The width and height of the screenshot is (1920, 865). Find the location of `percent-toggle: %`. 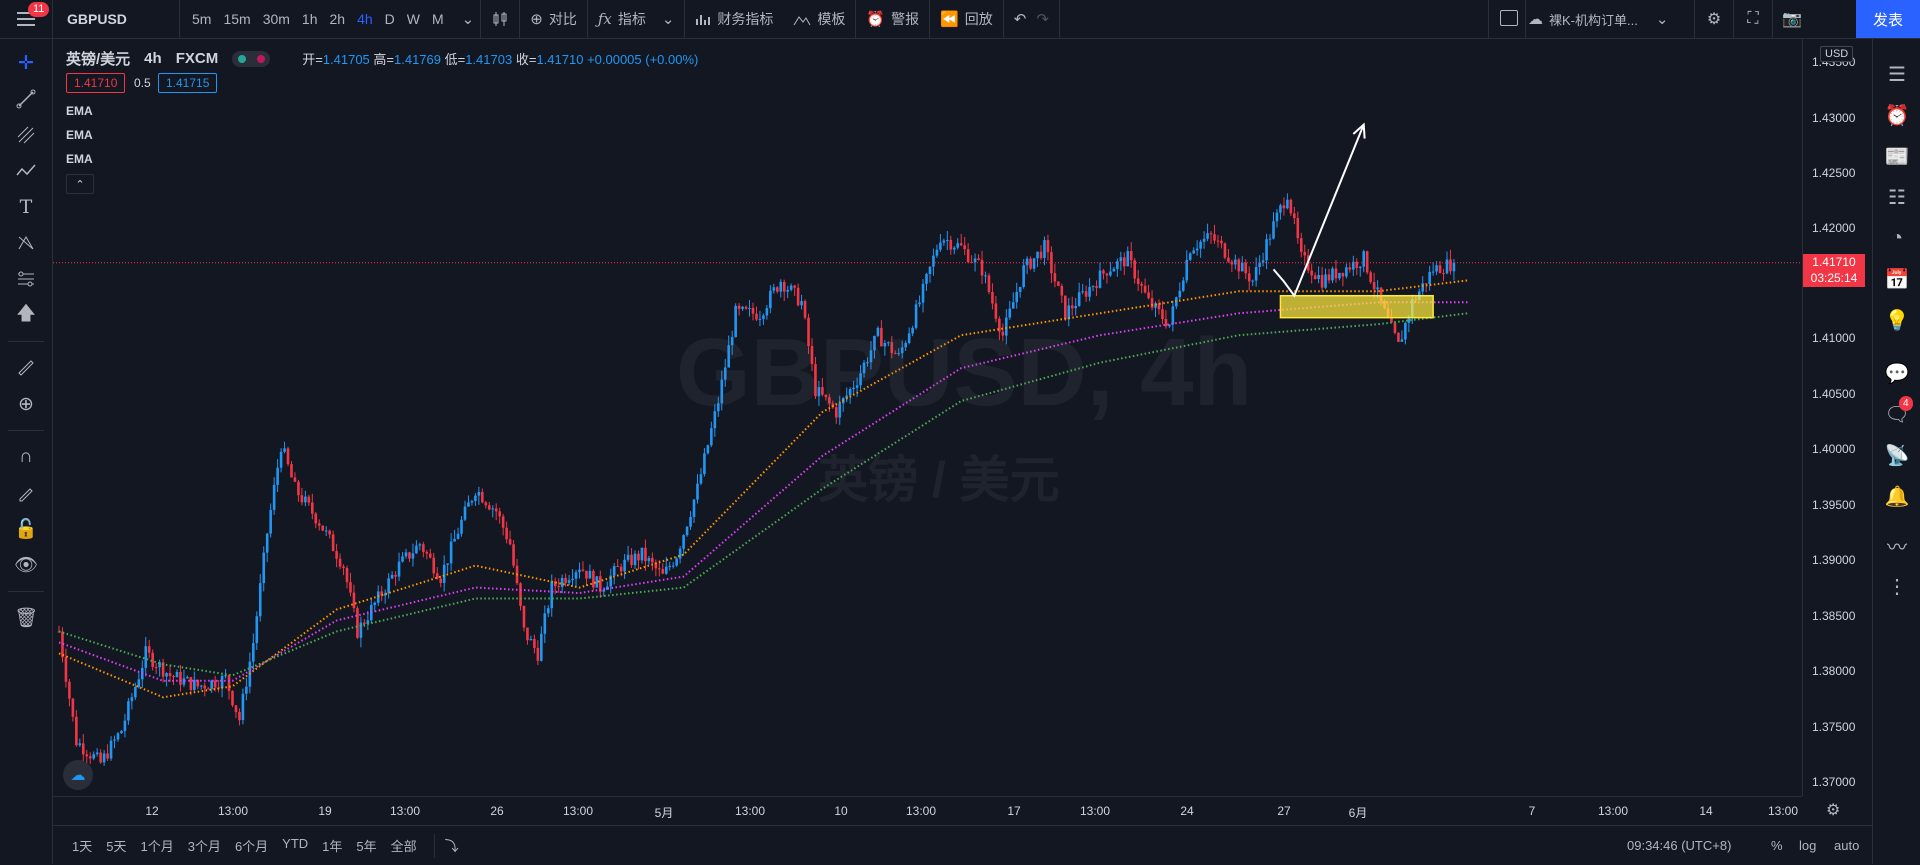

percent-toggle: % is located at coordinates (1777, 845).